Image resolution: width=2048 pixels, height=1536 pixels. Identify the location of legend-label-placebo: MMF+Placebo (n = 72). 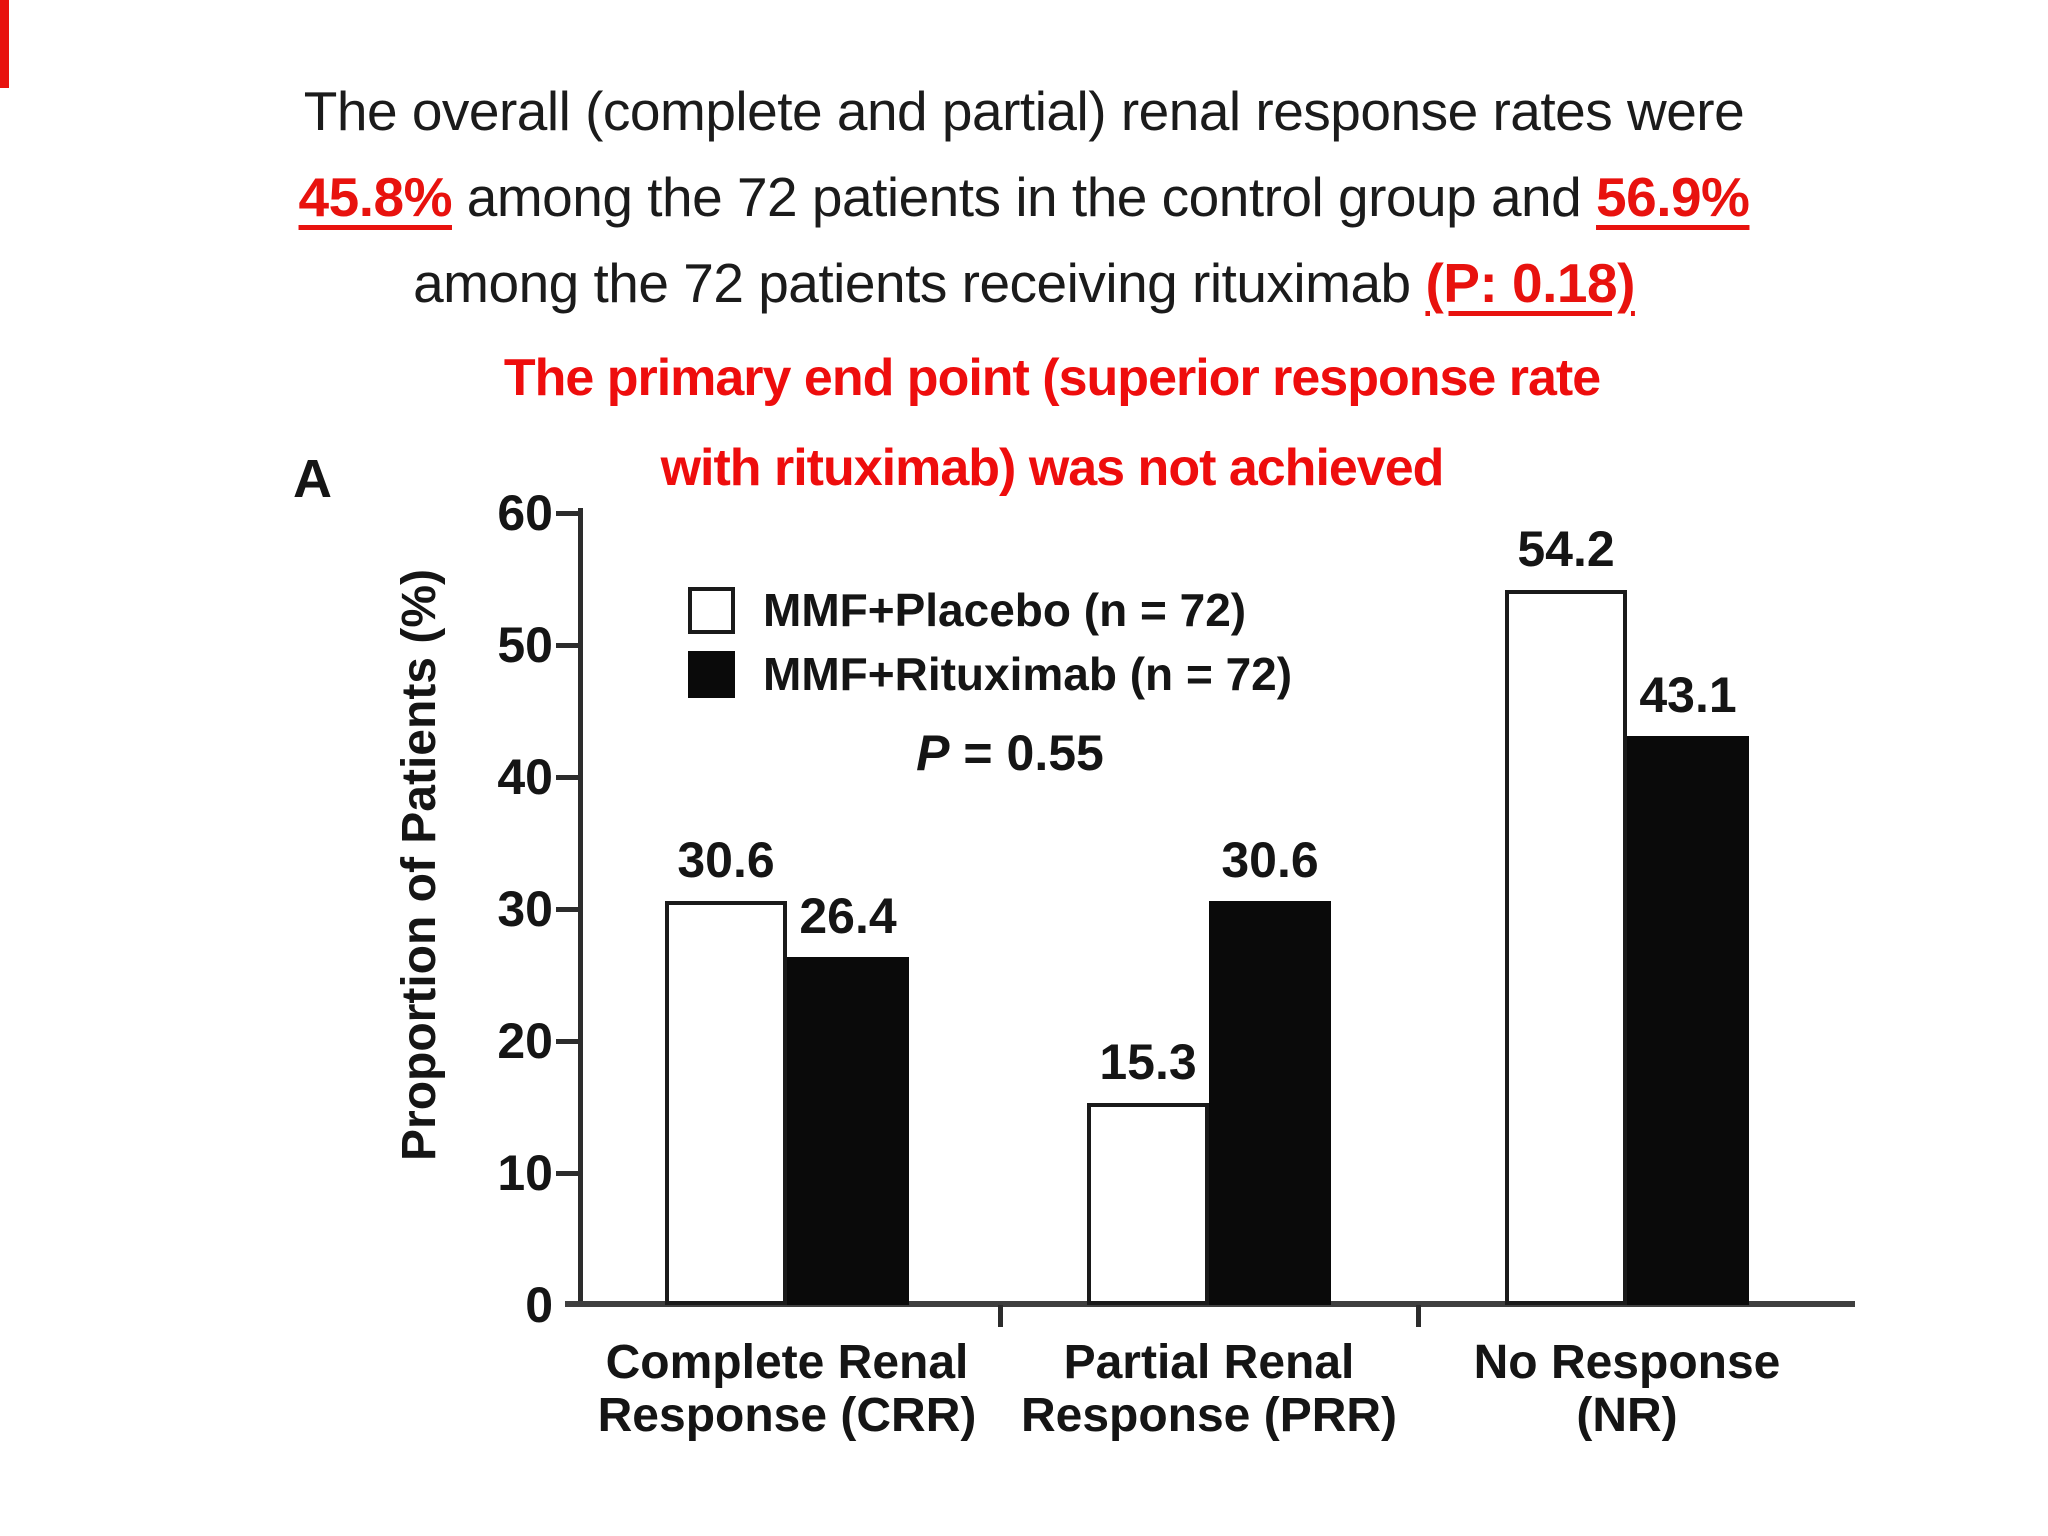
(1005, 610).